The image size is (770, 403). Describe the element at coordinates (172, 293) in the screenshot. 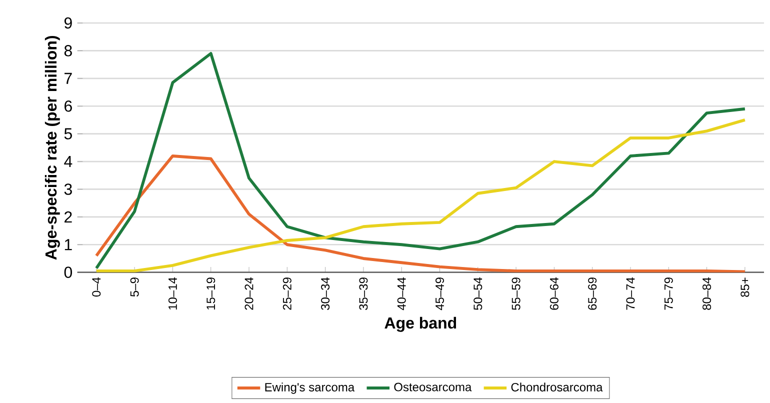

I see `x-tick-label: 10–14` at that location.